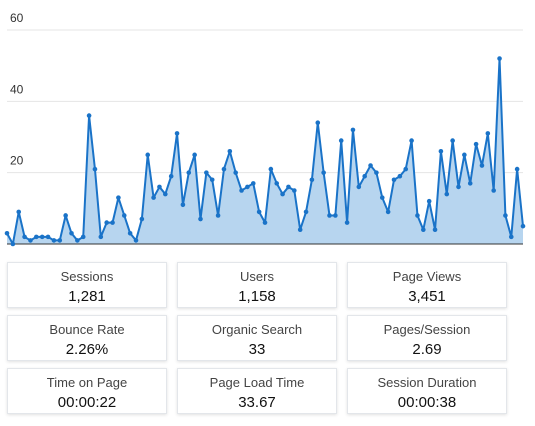 The height and width of the screenshot is (426, 535). What do you see at coordinates (17, 89) in the screenshot?
I see `y-tick-label: 40` at bounding box center [17, 89].